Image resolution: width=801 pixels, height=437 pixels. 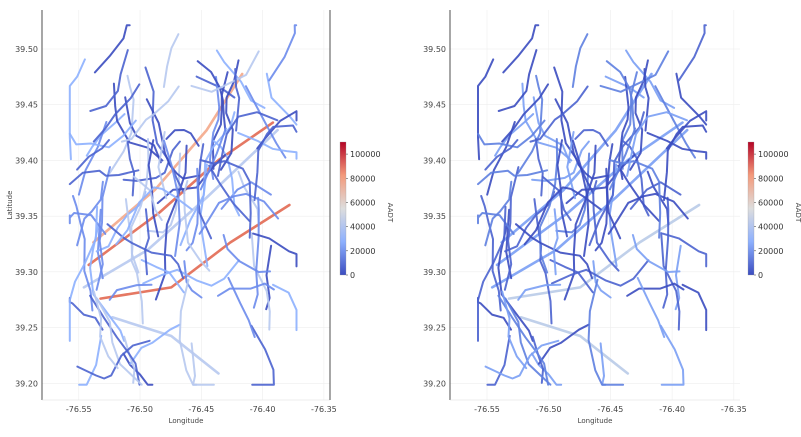 I want to click on colorbar, so click(x=751, y=208).